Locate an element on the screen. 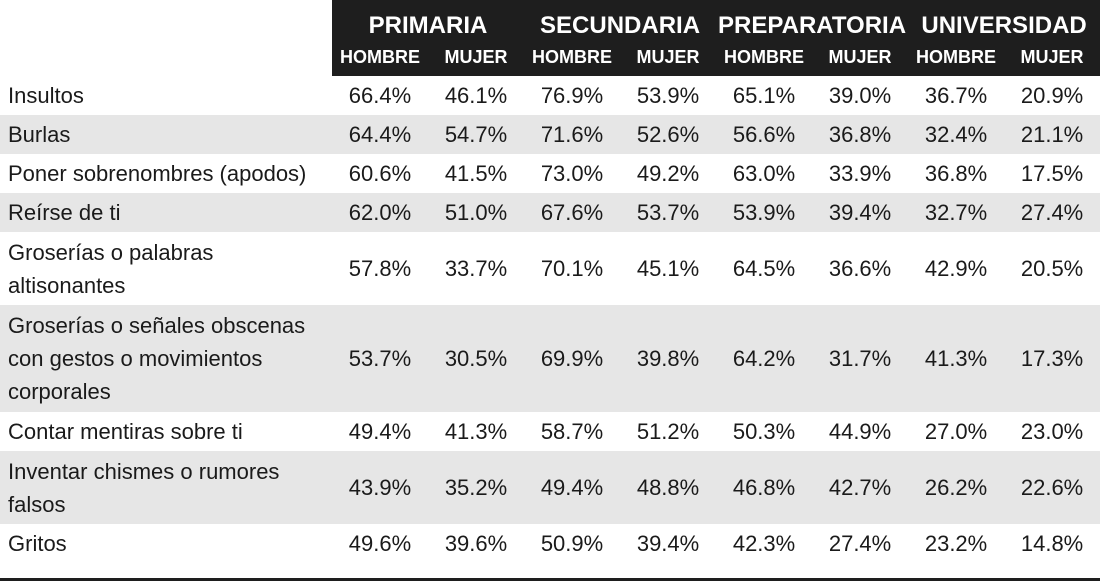 Image resolution: width=1100 pixels, height=583 pixels. cell-value: 49.6% is located at coordinates (380, 543).